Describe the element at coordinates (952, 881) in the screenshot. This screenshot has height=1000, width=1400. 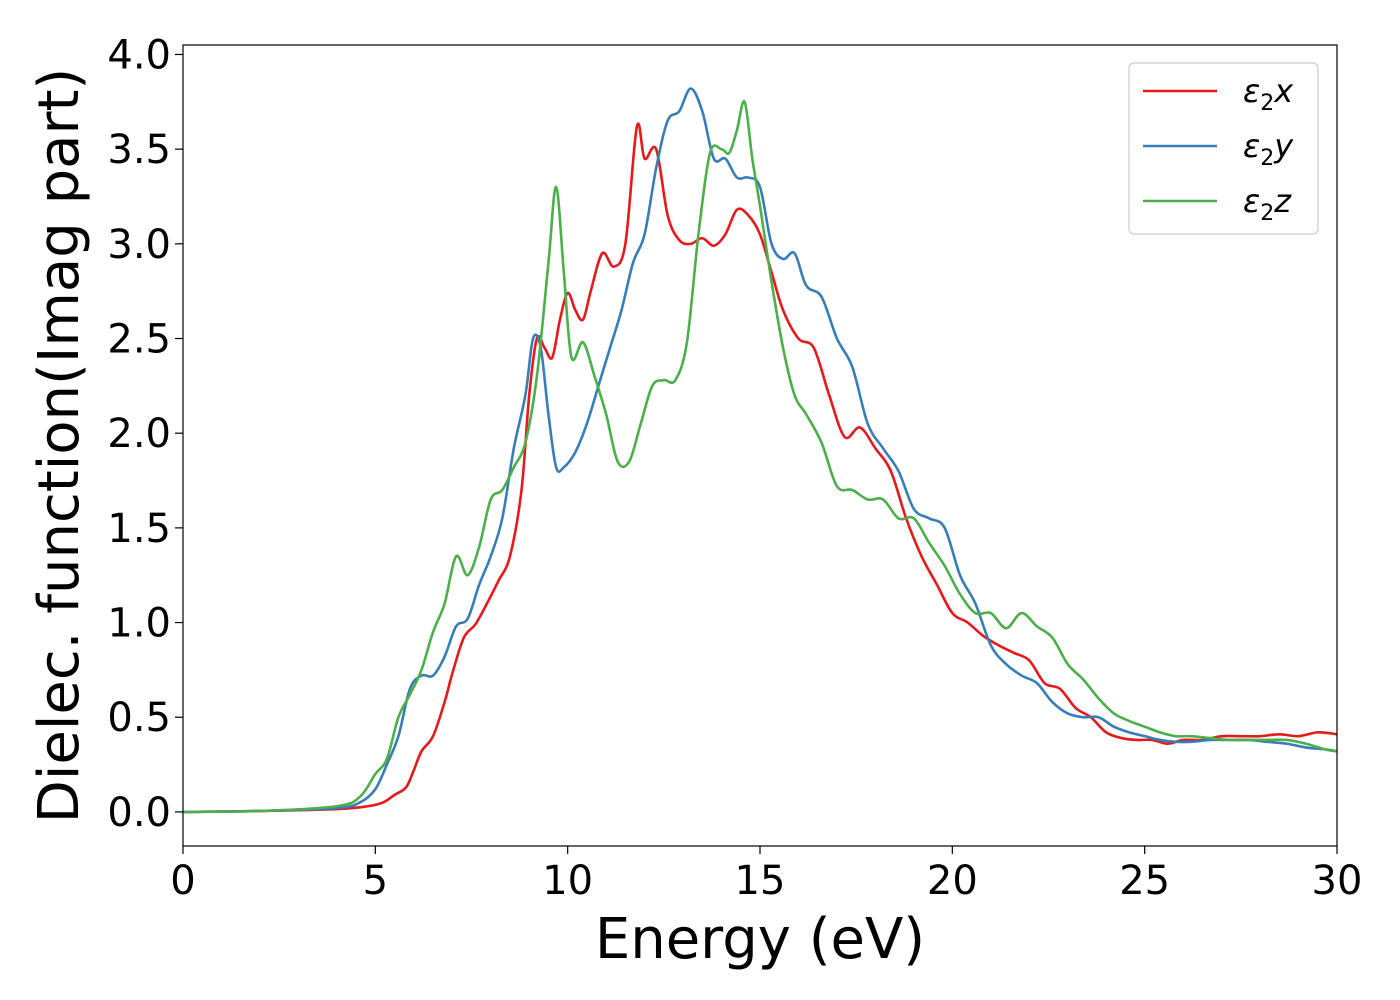
I see `x-tick-label: 20` at that location.